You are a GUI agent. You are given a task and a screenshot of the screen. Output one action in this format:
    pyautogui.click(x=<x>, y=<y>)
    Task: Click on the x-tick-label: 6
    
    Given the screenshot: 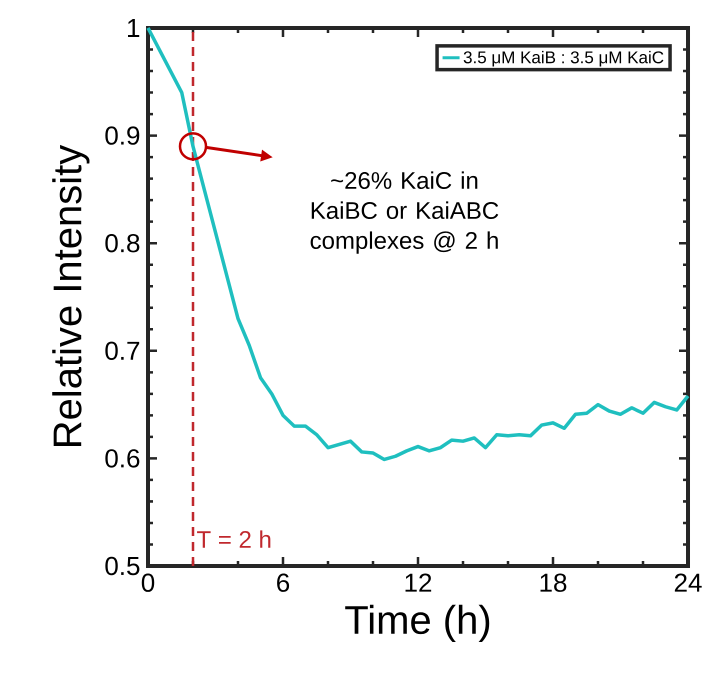 What is the action you would take?
    pyautogui.click(x=283, y=583)
    